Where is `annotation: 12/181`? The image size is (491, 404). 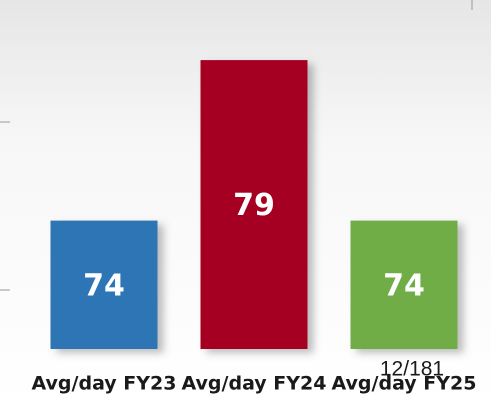 annotation: 12/181 is located at coordinates (412, 369).